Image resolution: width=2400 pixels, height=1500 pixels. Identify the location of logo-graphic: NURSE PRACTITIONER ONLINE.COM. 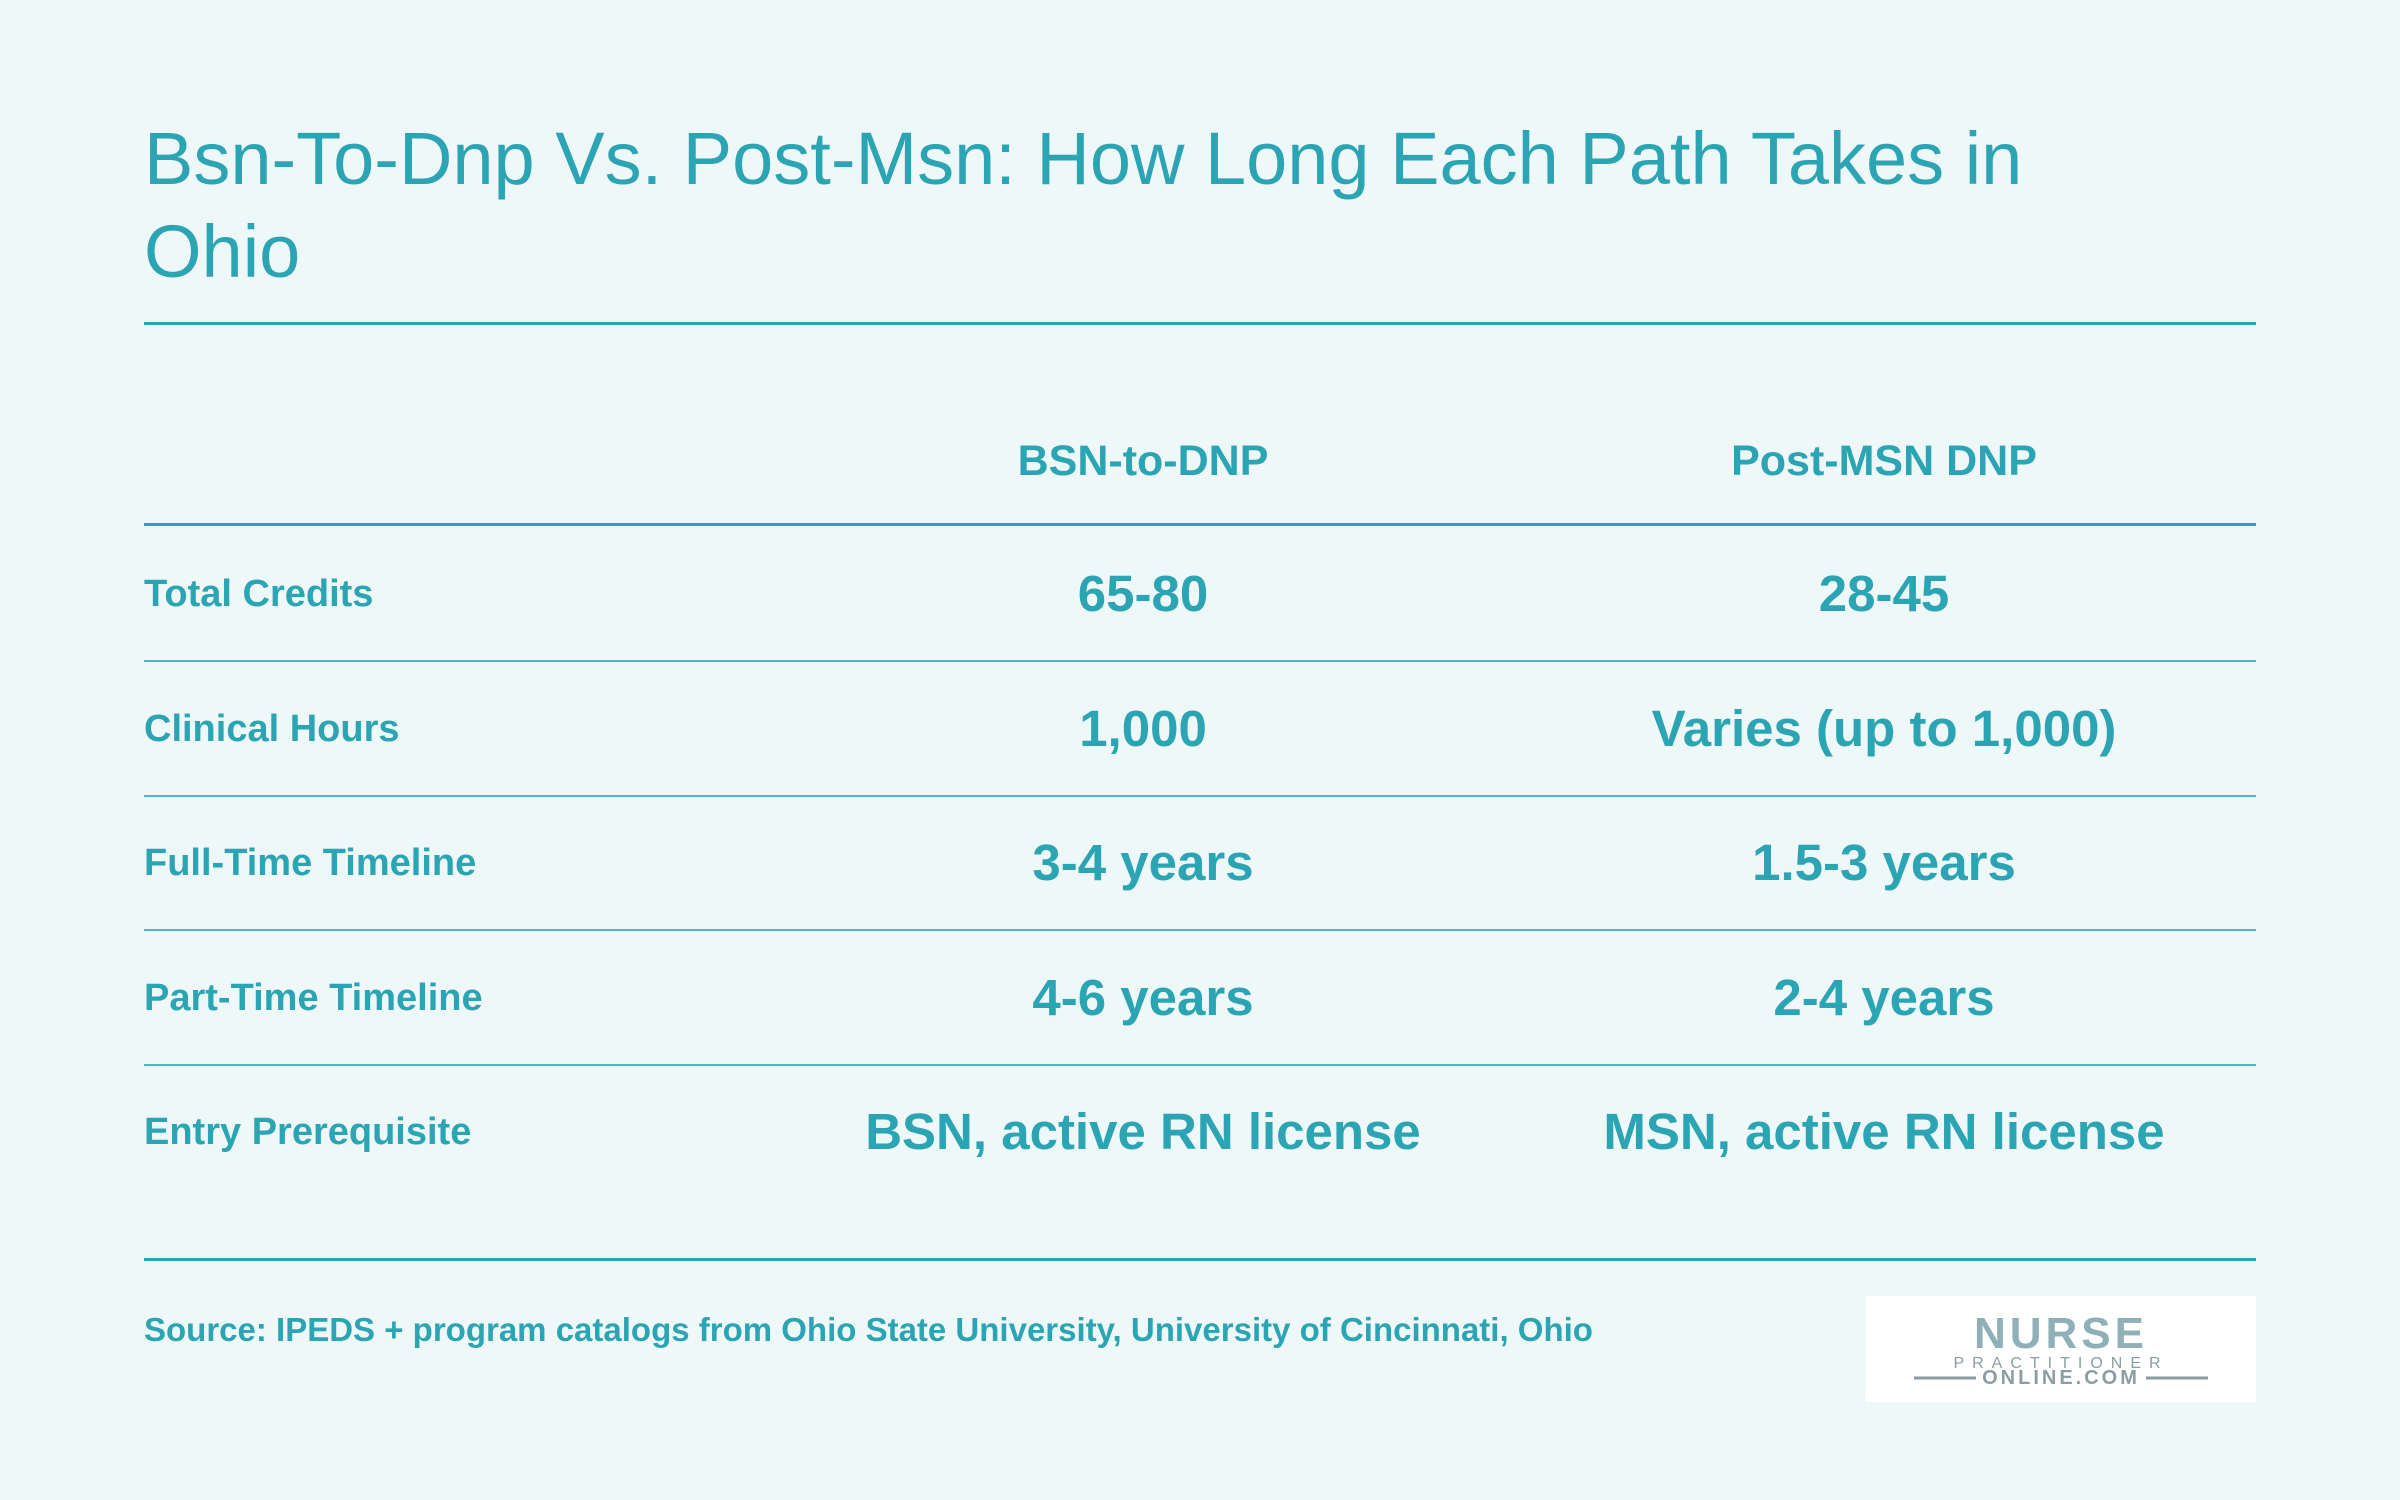
(2061, 1349).